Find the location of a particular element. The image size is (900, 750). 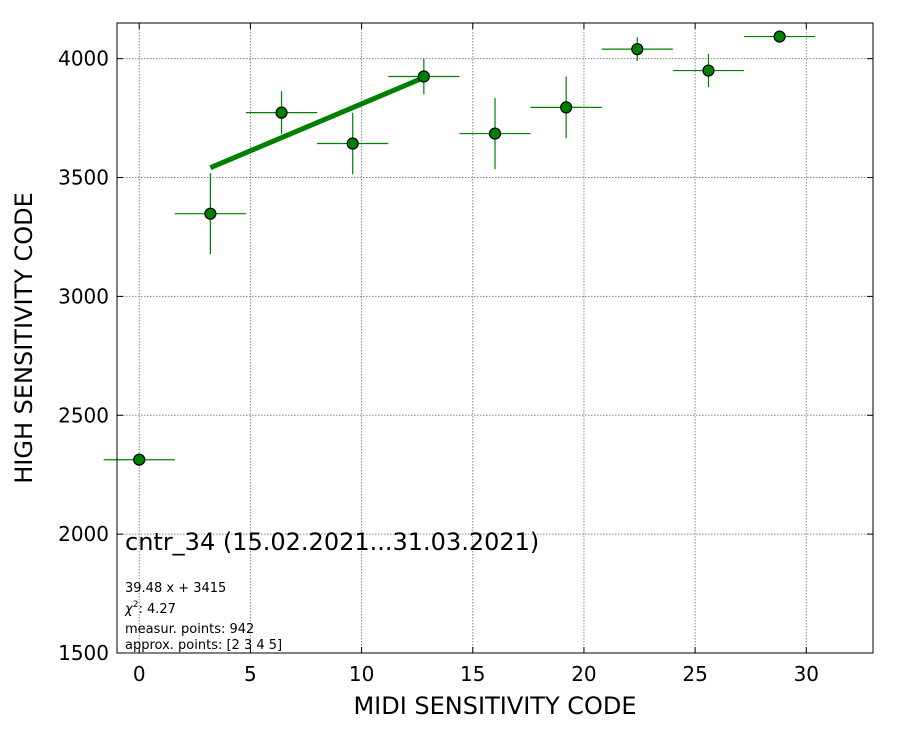

annotation-title: cntr_34 (15.02.2021...31.03.2021) is located at coordinates (332, 542).